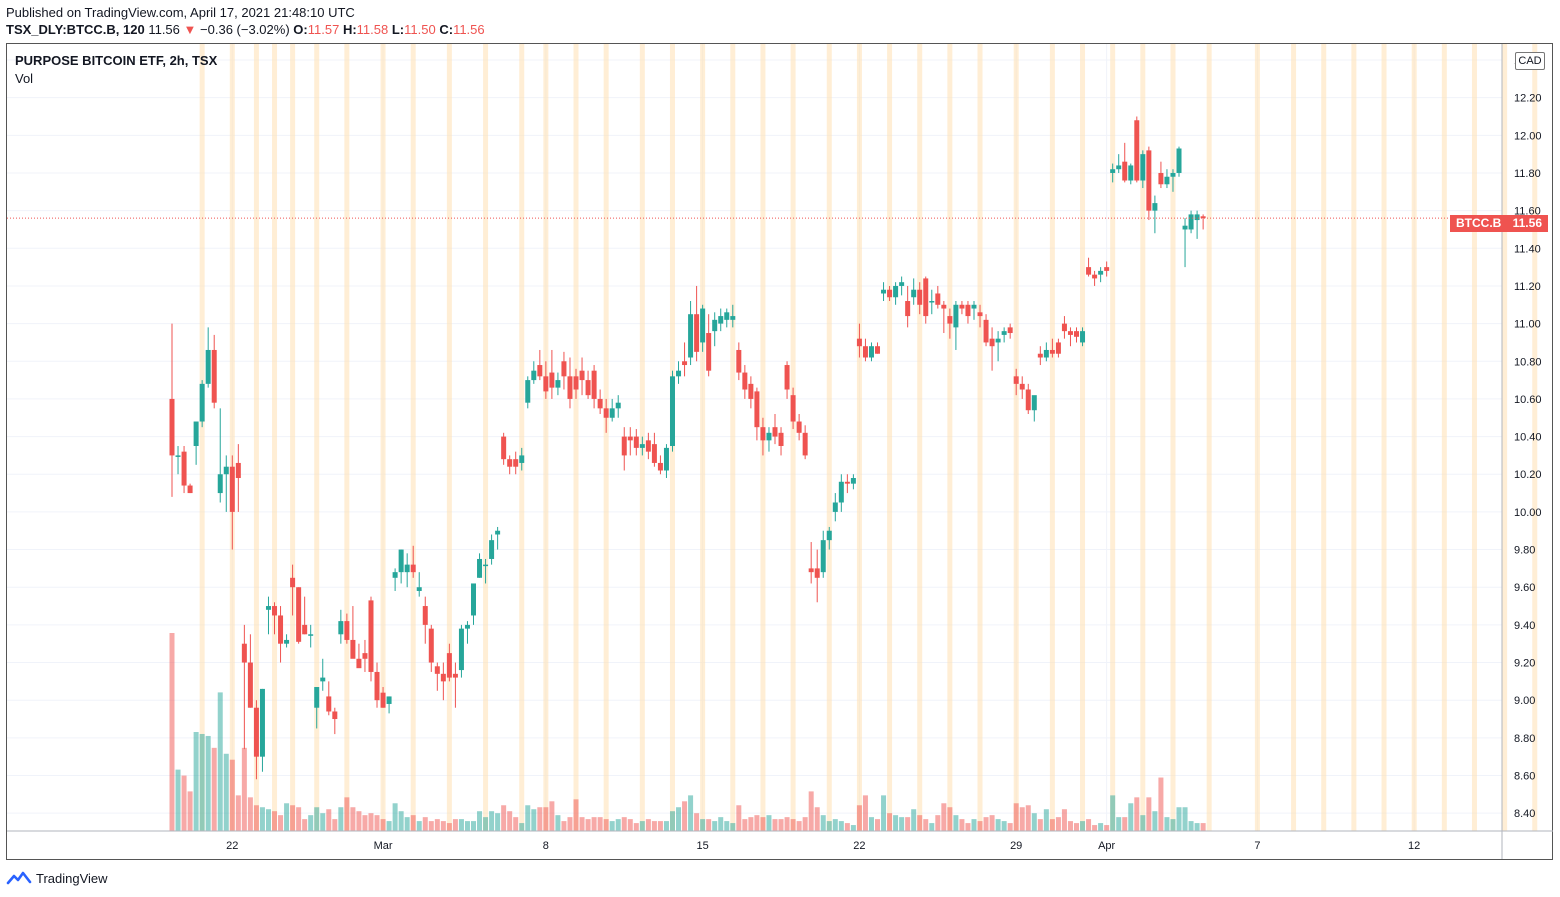  What do you see at coordinates (1524, 588) in the screenshot?
I see `y-tick-label: 9.60` at bounding box center [1524, 588].